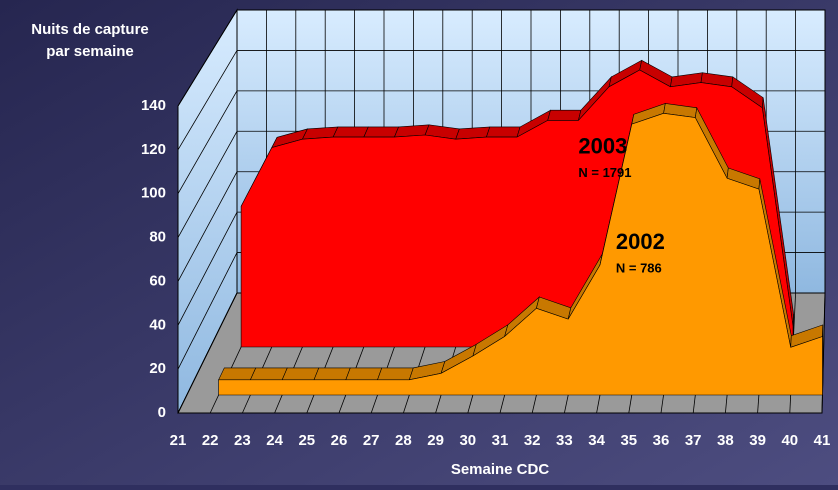  I want to click on x-tick-label: 26, so click(339, 440).